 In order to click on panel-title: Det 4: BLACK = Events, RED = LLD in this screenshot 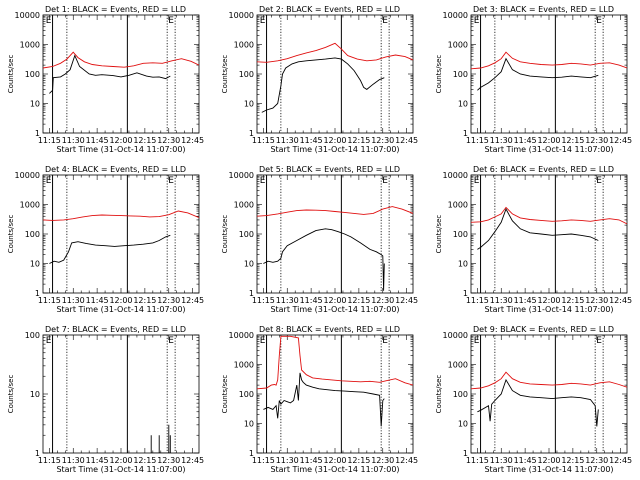, I will do `click(115, 169)`.